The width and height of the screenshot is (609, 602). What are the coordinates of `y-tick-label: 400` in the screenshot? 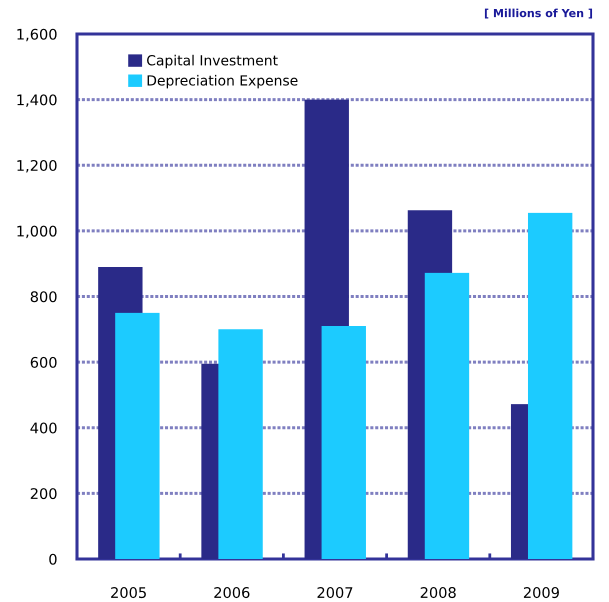 It's located at (43, 428).